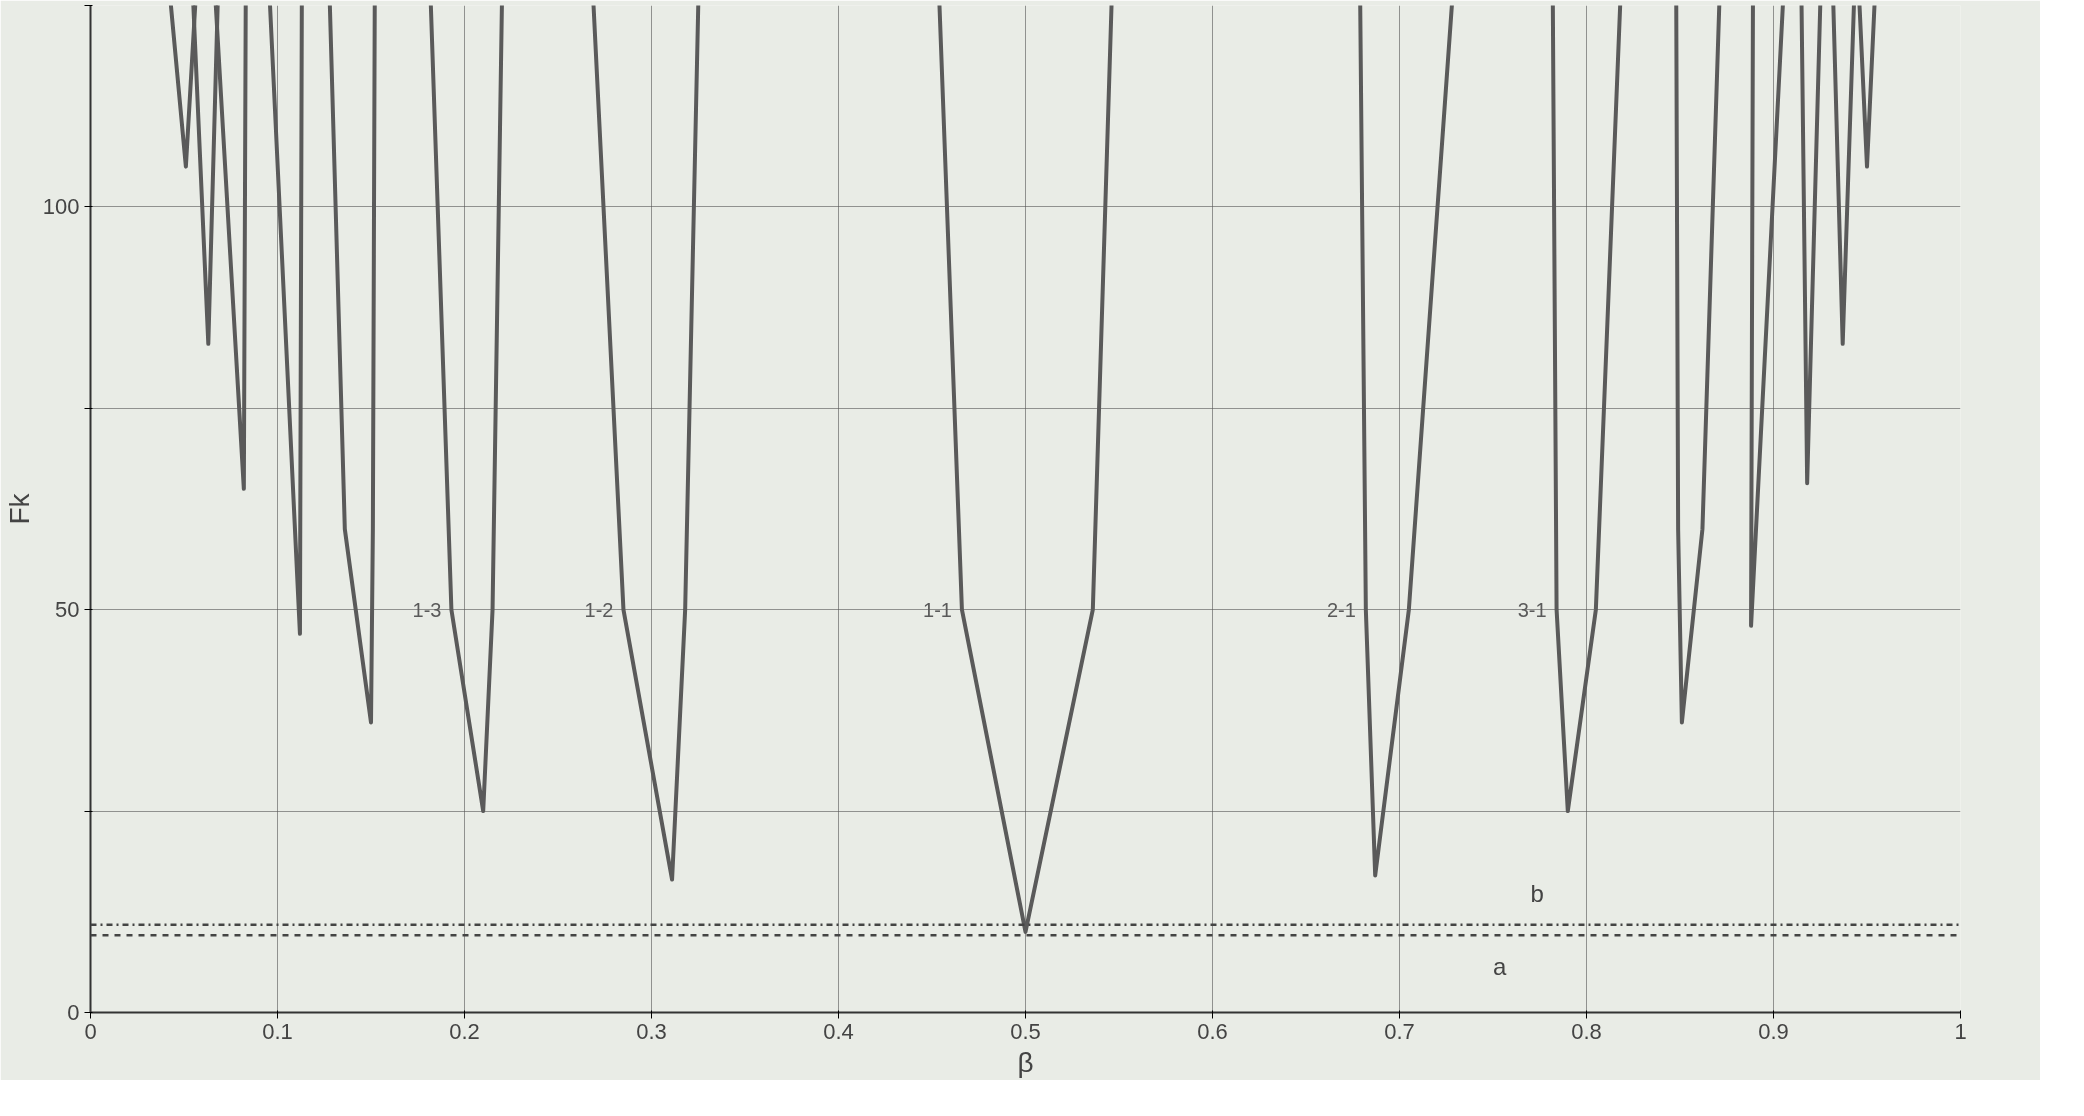  Describe the element at coordinates (277, 1031) in the screenshot. I see `x-tick-label: 0.1` at that location.